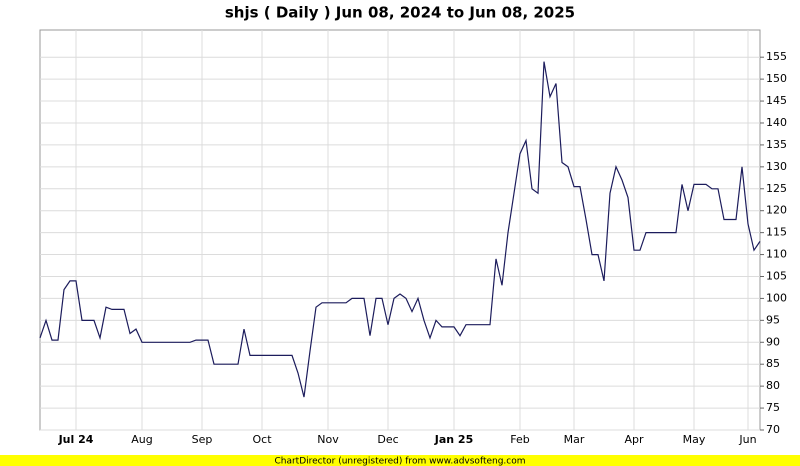  I want to click on y-tick-label: 85, so click(773, 363).